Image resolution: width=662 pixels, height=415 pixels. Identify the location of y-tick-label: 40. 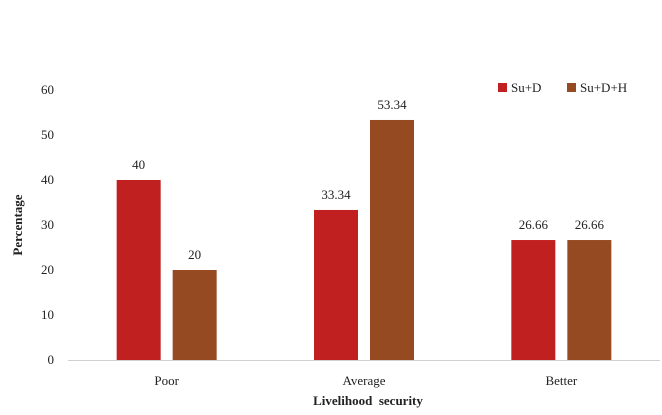
(47, 179).